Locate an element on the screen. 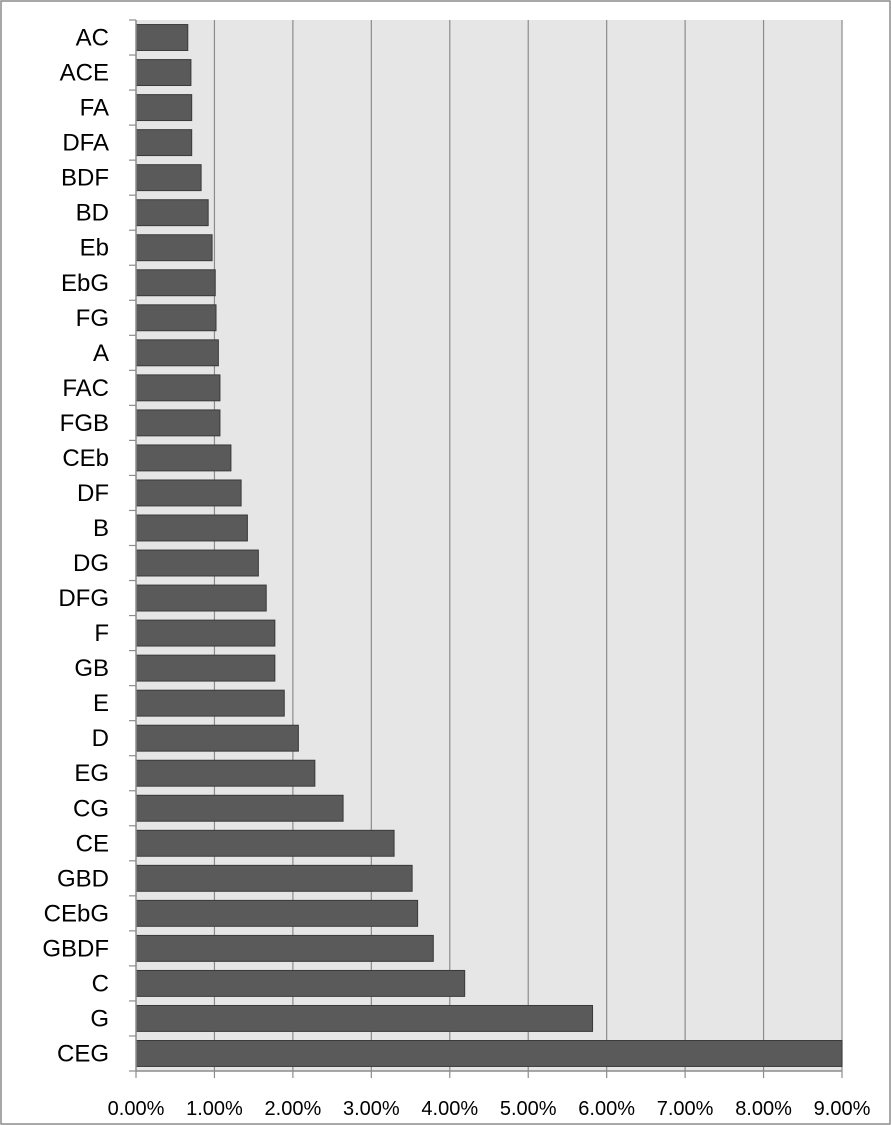  category-label: B is located at coordinates (101, 528).